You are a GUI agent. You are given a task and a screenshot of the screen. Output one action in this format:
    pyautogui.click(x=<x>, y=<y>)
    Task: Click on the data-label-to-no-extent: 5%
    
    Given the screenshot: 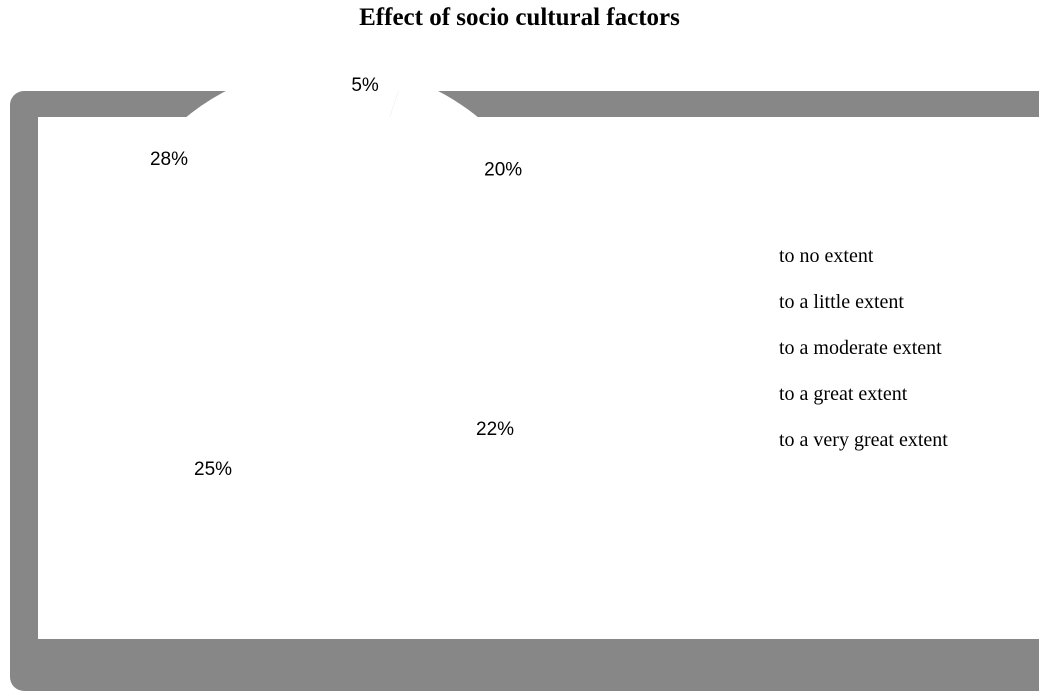 What is the action you would take?
    pyautogui.click(x=365, y=85)
    